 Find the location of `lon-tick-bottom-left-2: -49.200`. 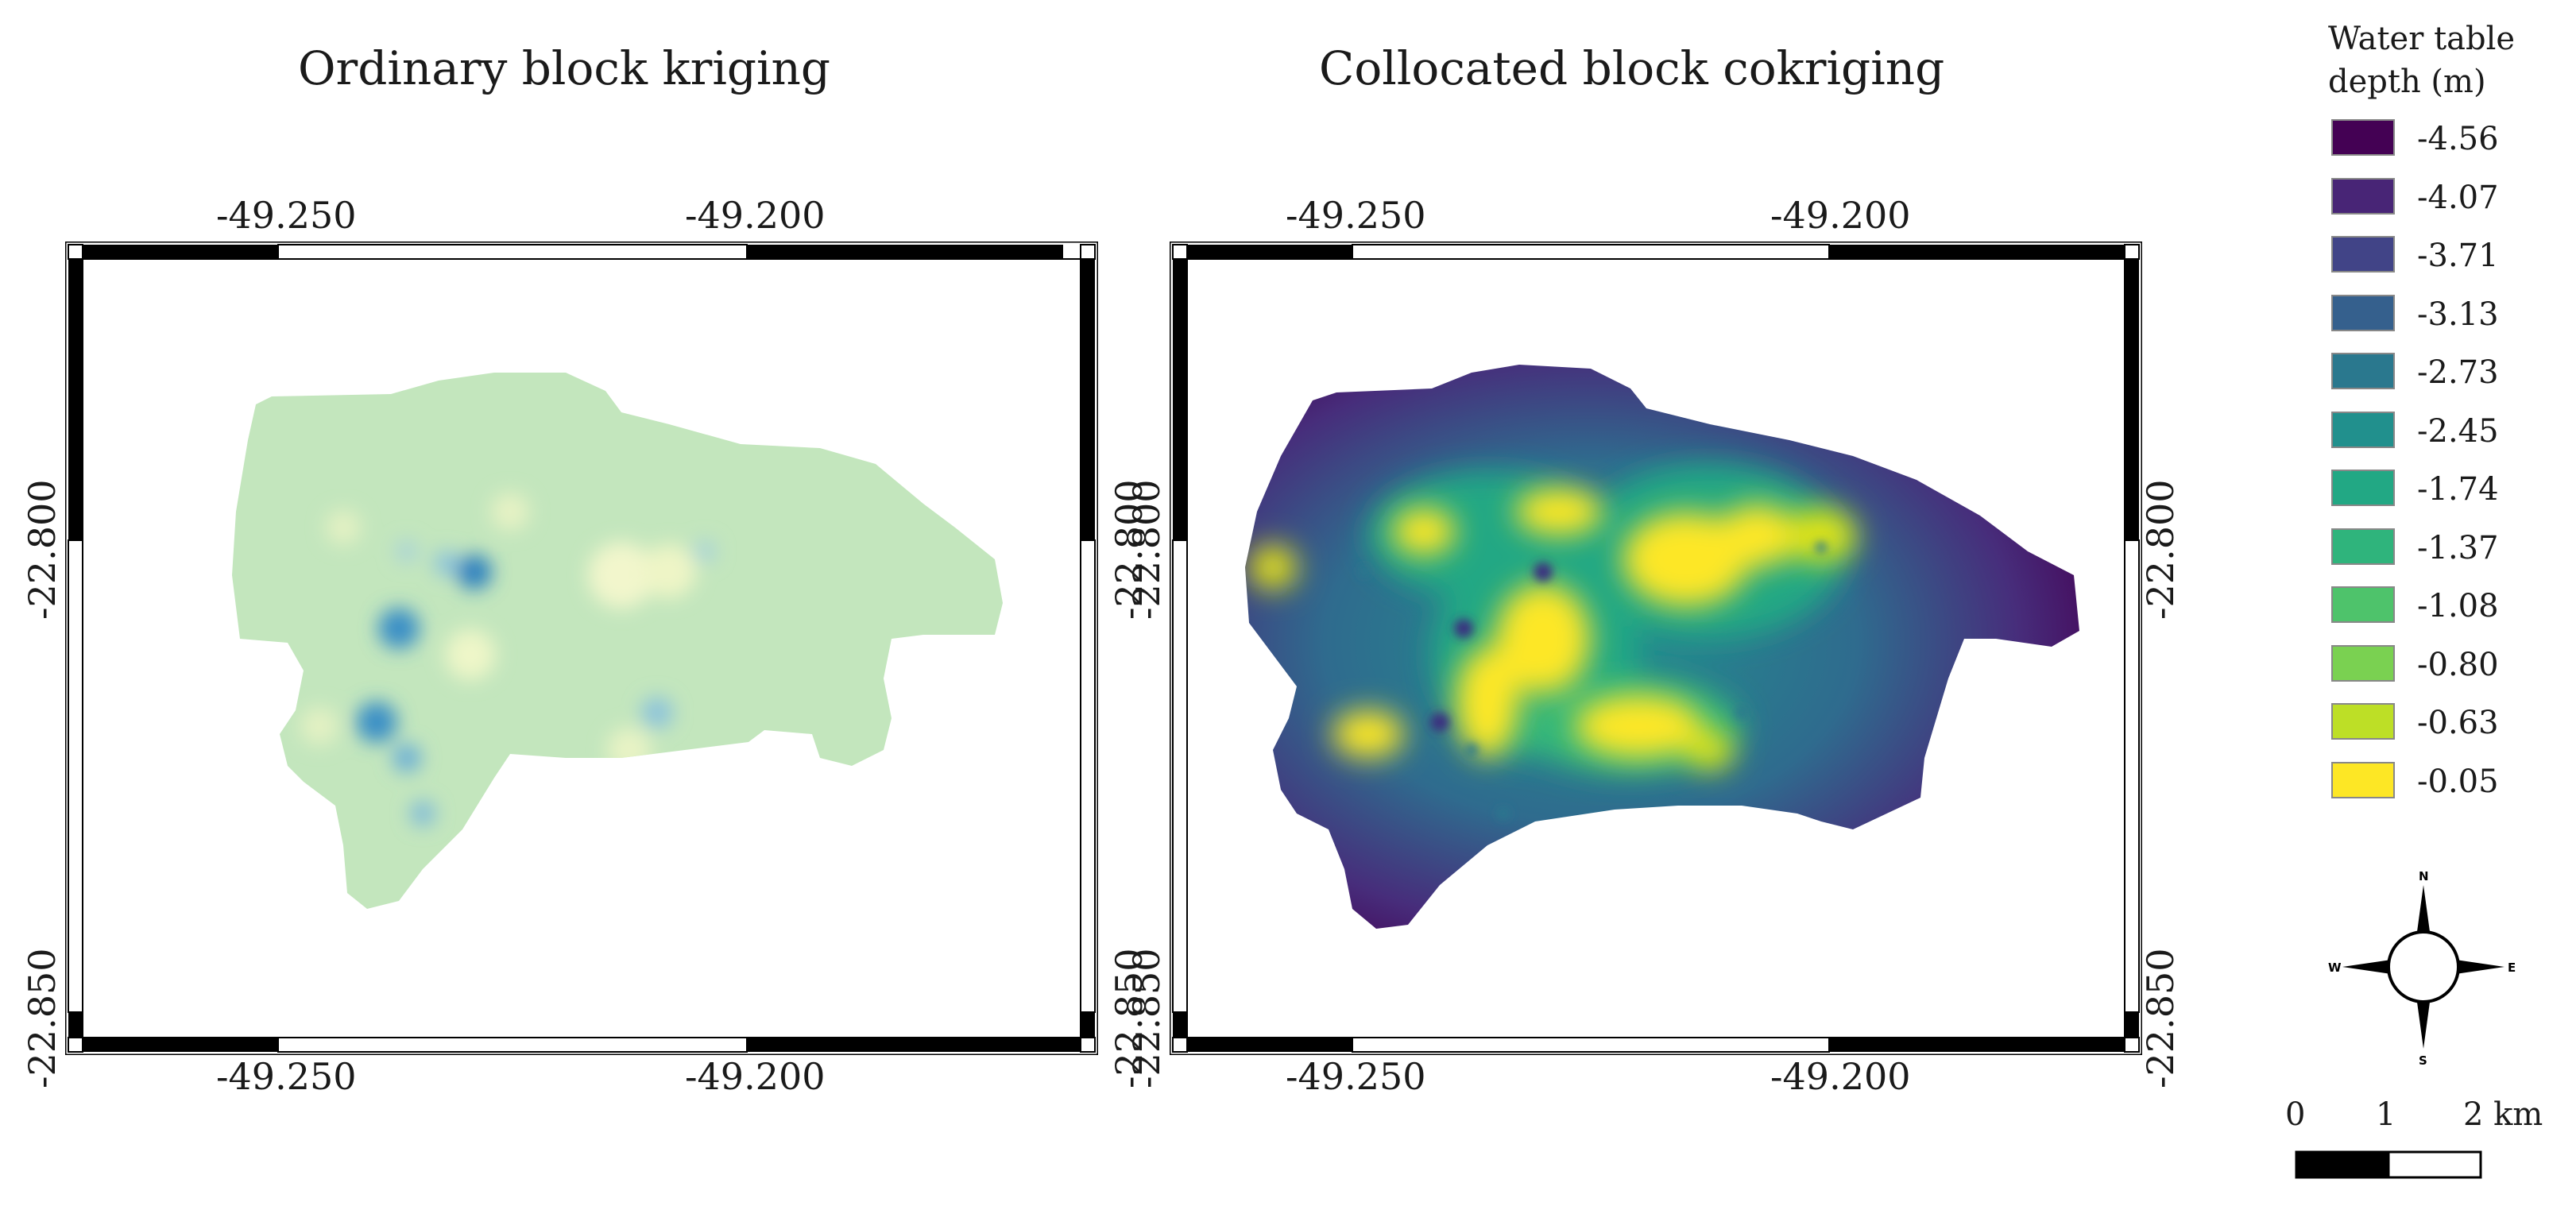

lon-tick-bottom-left-2: -49.200 is located at coordinates (755, 1076).